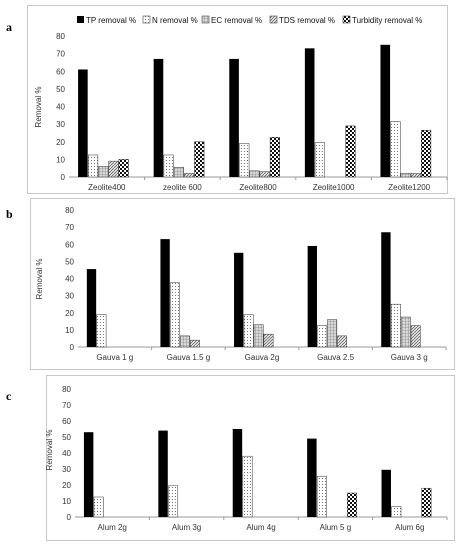  Describe the element at coordinates (66, 421) in the screenshot. I see `panel-c-ytick-6: 60` at that location.